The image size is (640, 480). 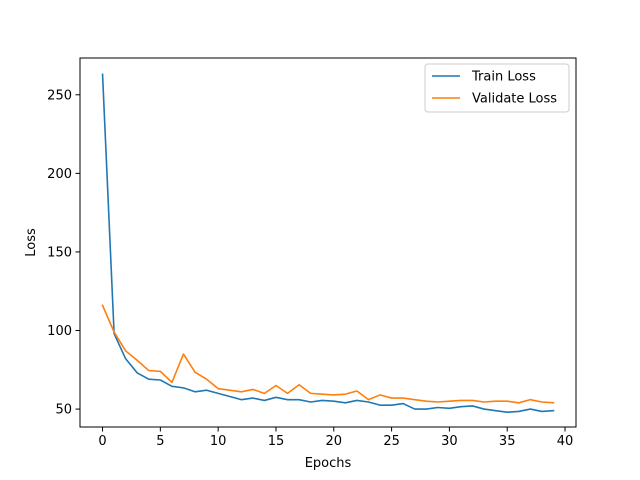 What do you see at coordinates (565, 441) in the screenshot?
I see `x-tick-label: 40` at bounding box center [565, 441].